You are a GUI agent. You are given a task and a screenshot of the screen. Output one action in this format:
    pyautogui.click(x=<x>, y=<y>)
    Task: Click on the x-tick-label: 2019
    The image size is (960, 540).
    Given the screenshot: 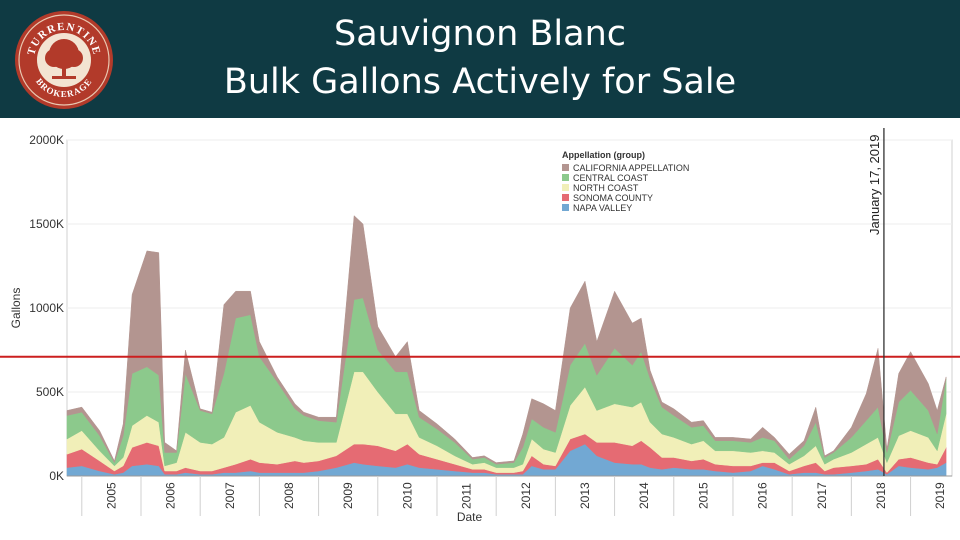 What is the action you would take?
    pyautogui.click(x=940, y=495)
    